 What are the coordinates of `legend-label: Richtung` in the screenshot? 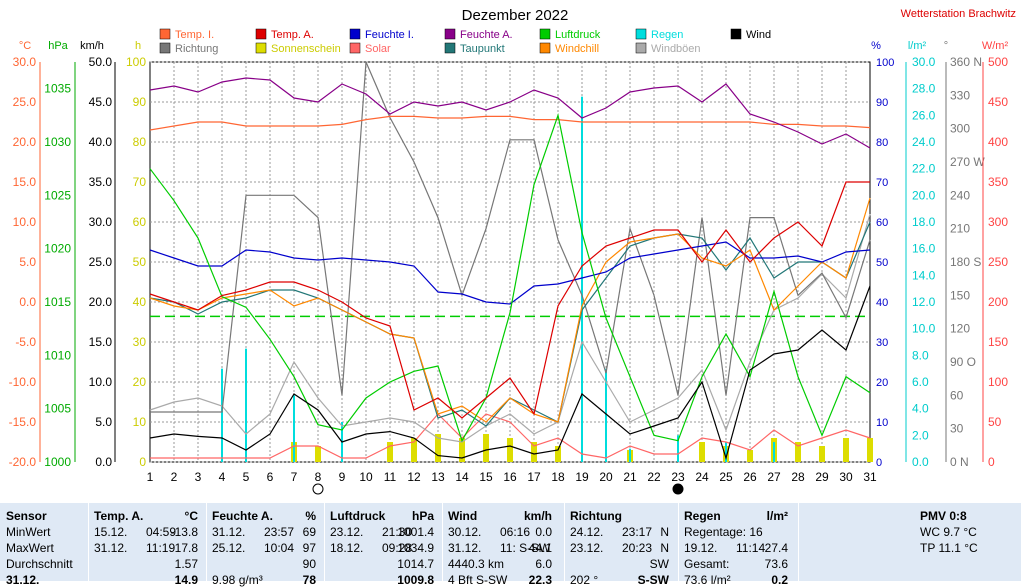 It's located at (196, 49).